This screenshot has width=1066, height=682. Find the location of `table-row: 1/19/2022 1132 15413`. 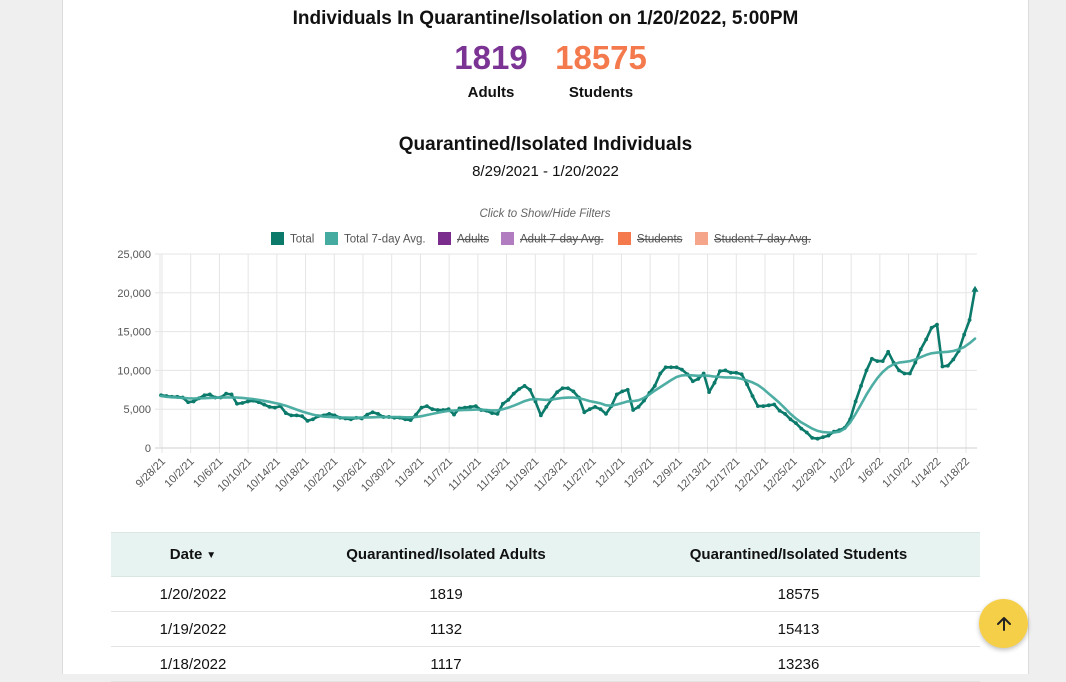

table-row: 1/19/2022 1132 15413 is located at coordinates (545, 629).